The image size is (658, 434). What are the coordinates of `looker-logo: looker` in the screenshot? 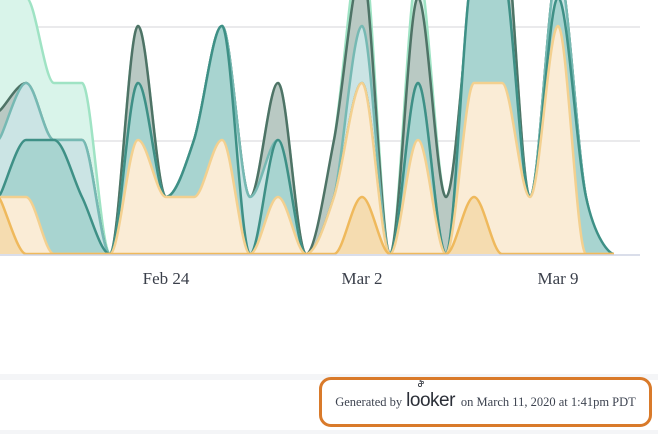 It's located at (430, 396).